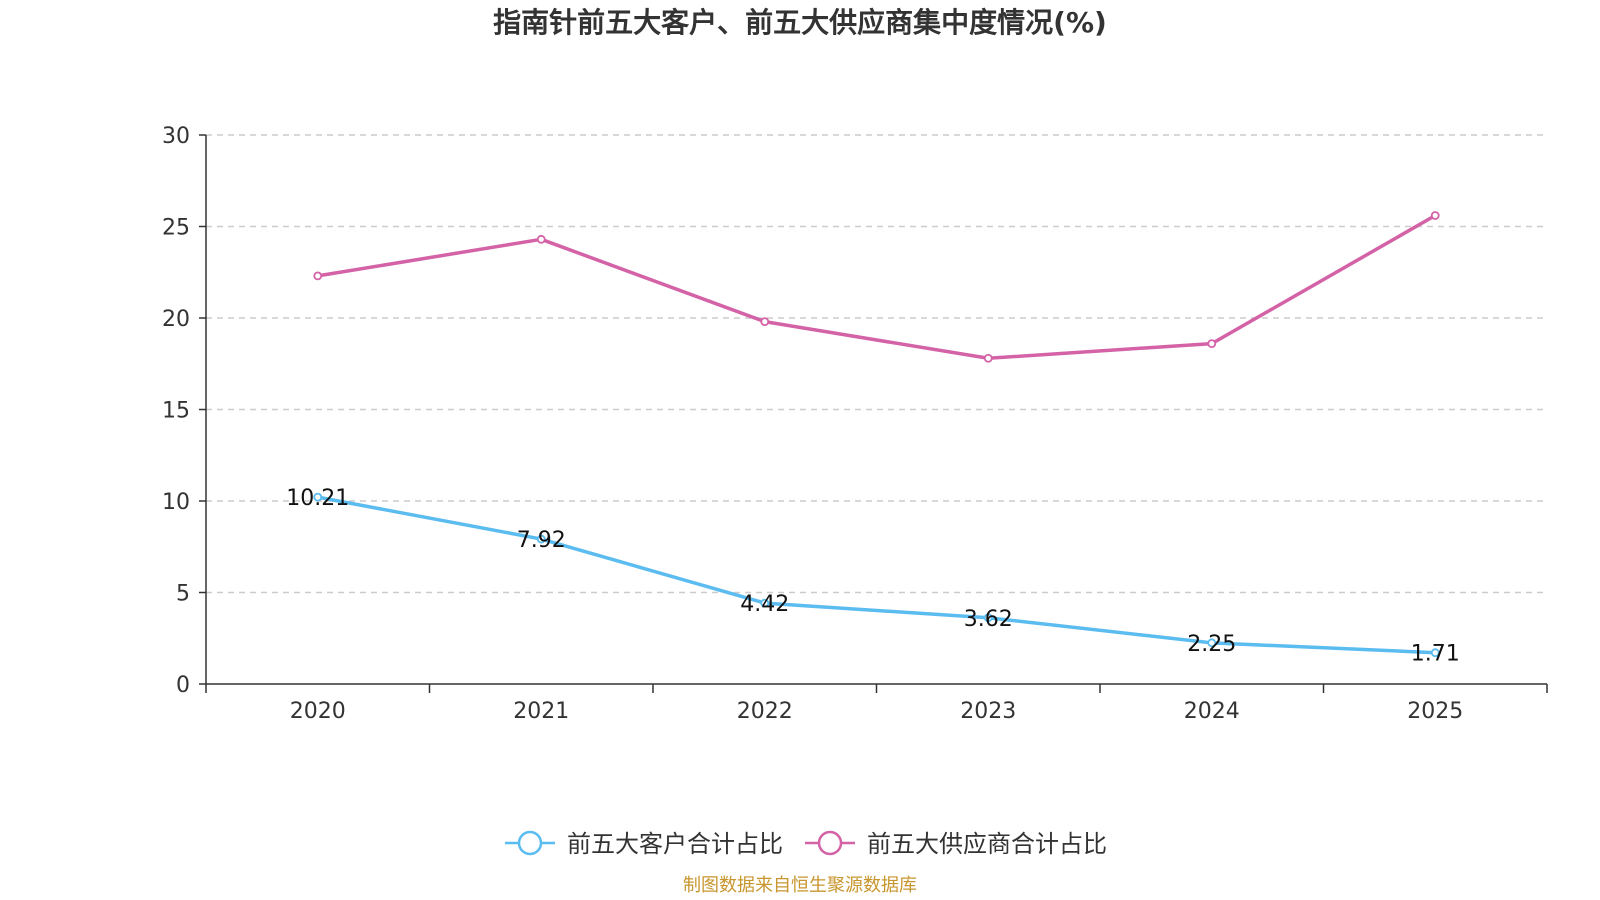 The height and width of the screenshot is (900, 1600). What do you see at coordinates (176, 411) in the screenshot?
I see `y-tick-label: 15` at bounding box center [176, 411].